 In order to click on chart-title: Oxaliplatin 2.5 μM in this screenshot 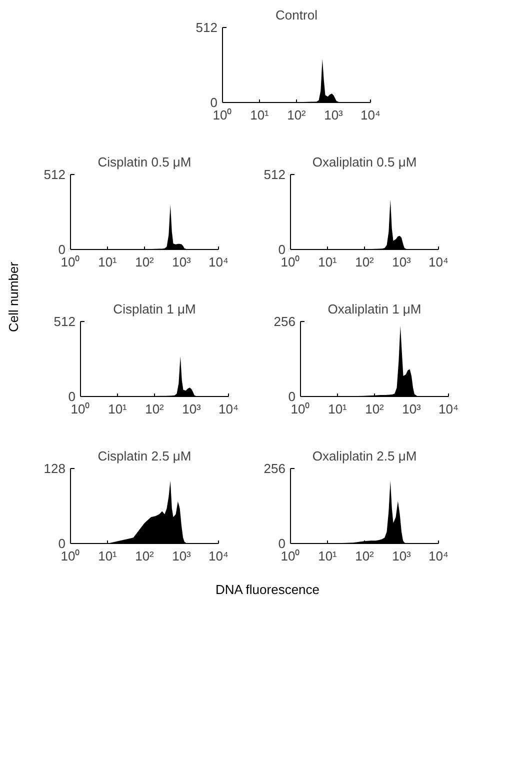, I will do `click(364, 456)`.